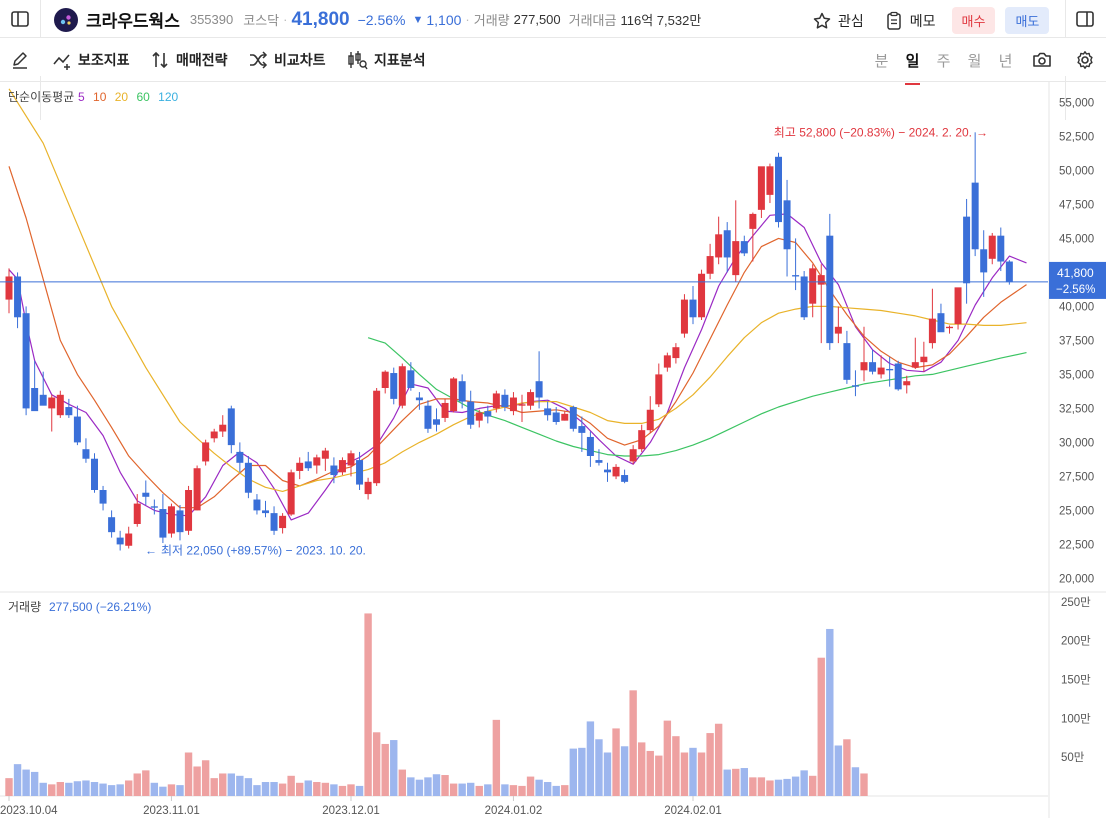  What do you see at coordinates (1076, 477) in the screenshot?
I see `y-tick-label: 27,500` at bounding box center [1076, 477].